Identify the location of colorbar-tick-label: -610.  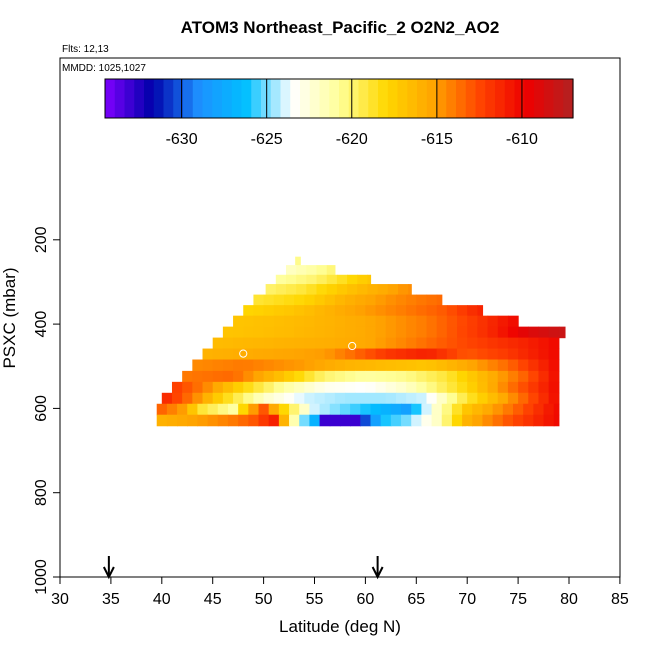
(522, 139).